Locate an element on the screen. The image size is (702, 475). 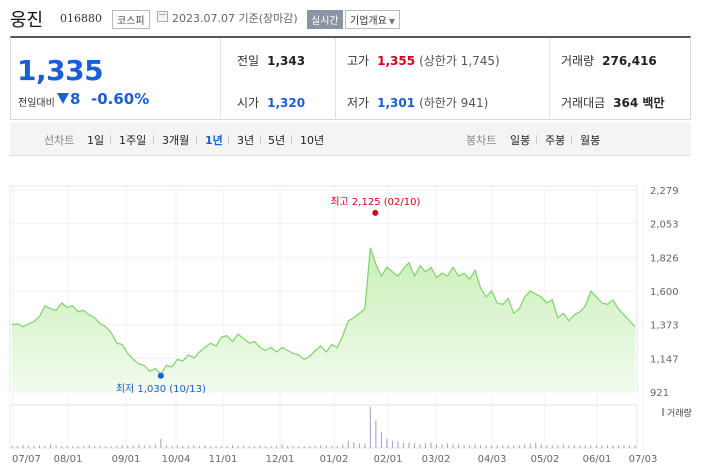
x-tick-label: 01/02 is located at coordinates (334, 459).